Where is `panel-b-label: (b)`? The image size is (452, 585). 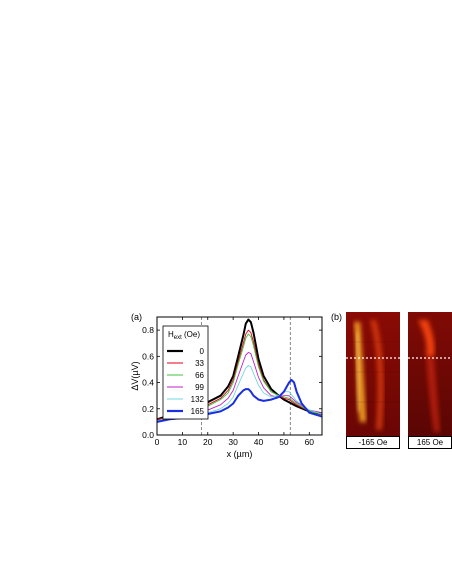 panel-b-label: (b) is located at coordinates (336, 317).